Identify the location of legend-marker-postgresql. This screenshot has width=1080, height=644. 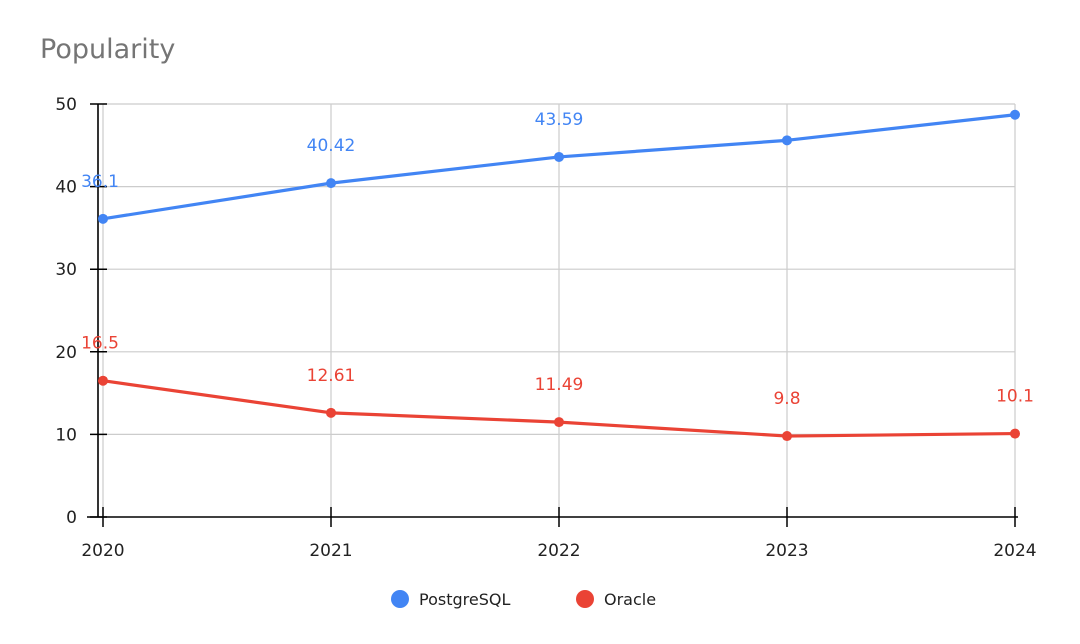
(400, 599).